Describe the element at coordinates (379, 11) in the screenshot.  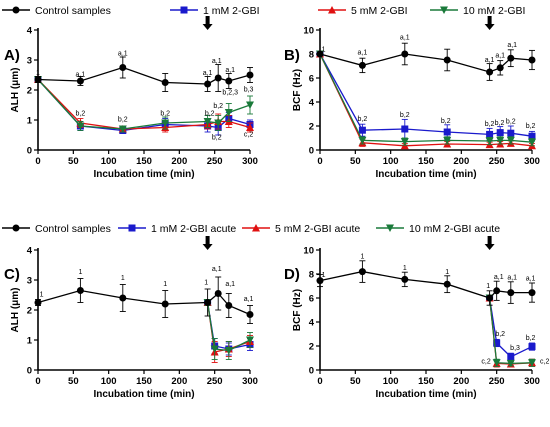
I see `legend-label: 5 mM 2-GBI` at that location.